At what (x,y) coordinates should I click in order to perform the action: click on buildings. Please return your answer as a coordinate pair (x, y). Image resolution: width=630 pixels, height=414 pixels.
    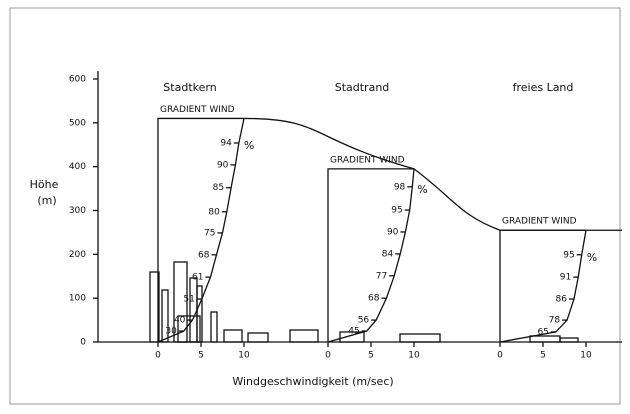
    Looking at the image, I should click on (364, 302).